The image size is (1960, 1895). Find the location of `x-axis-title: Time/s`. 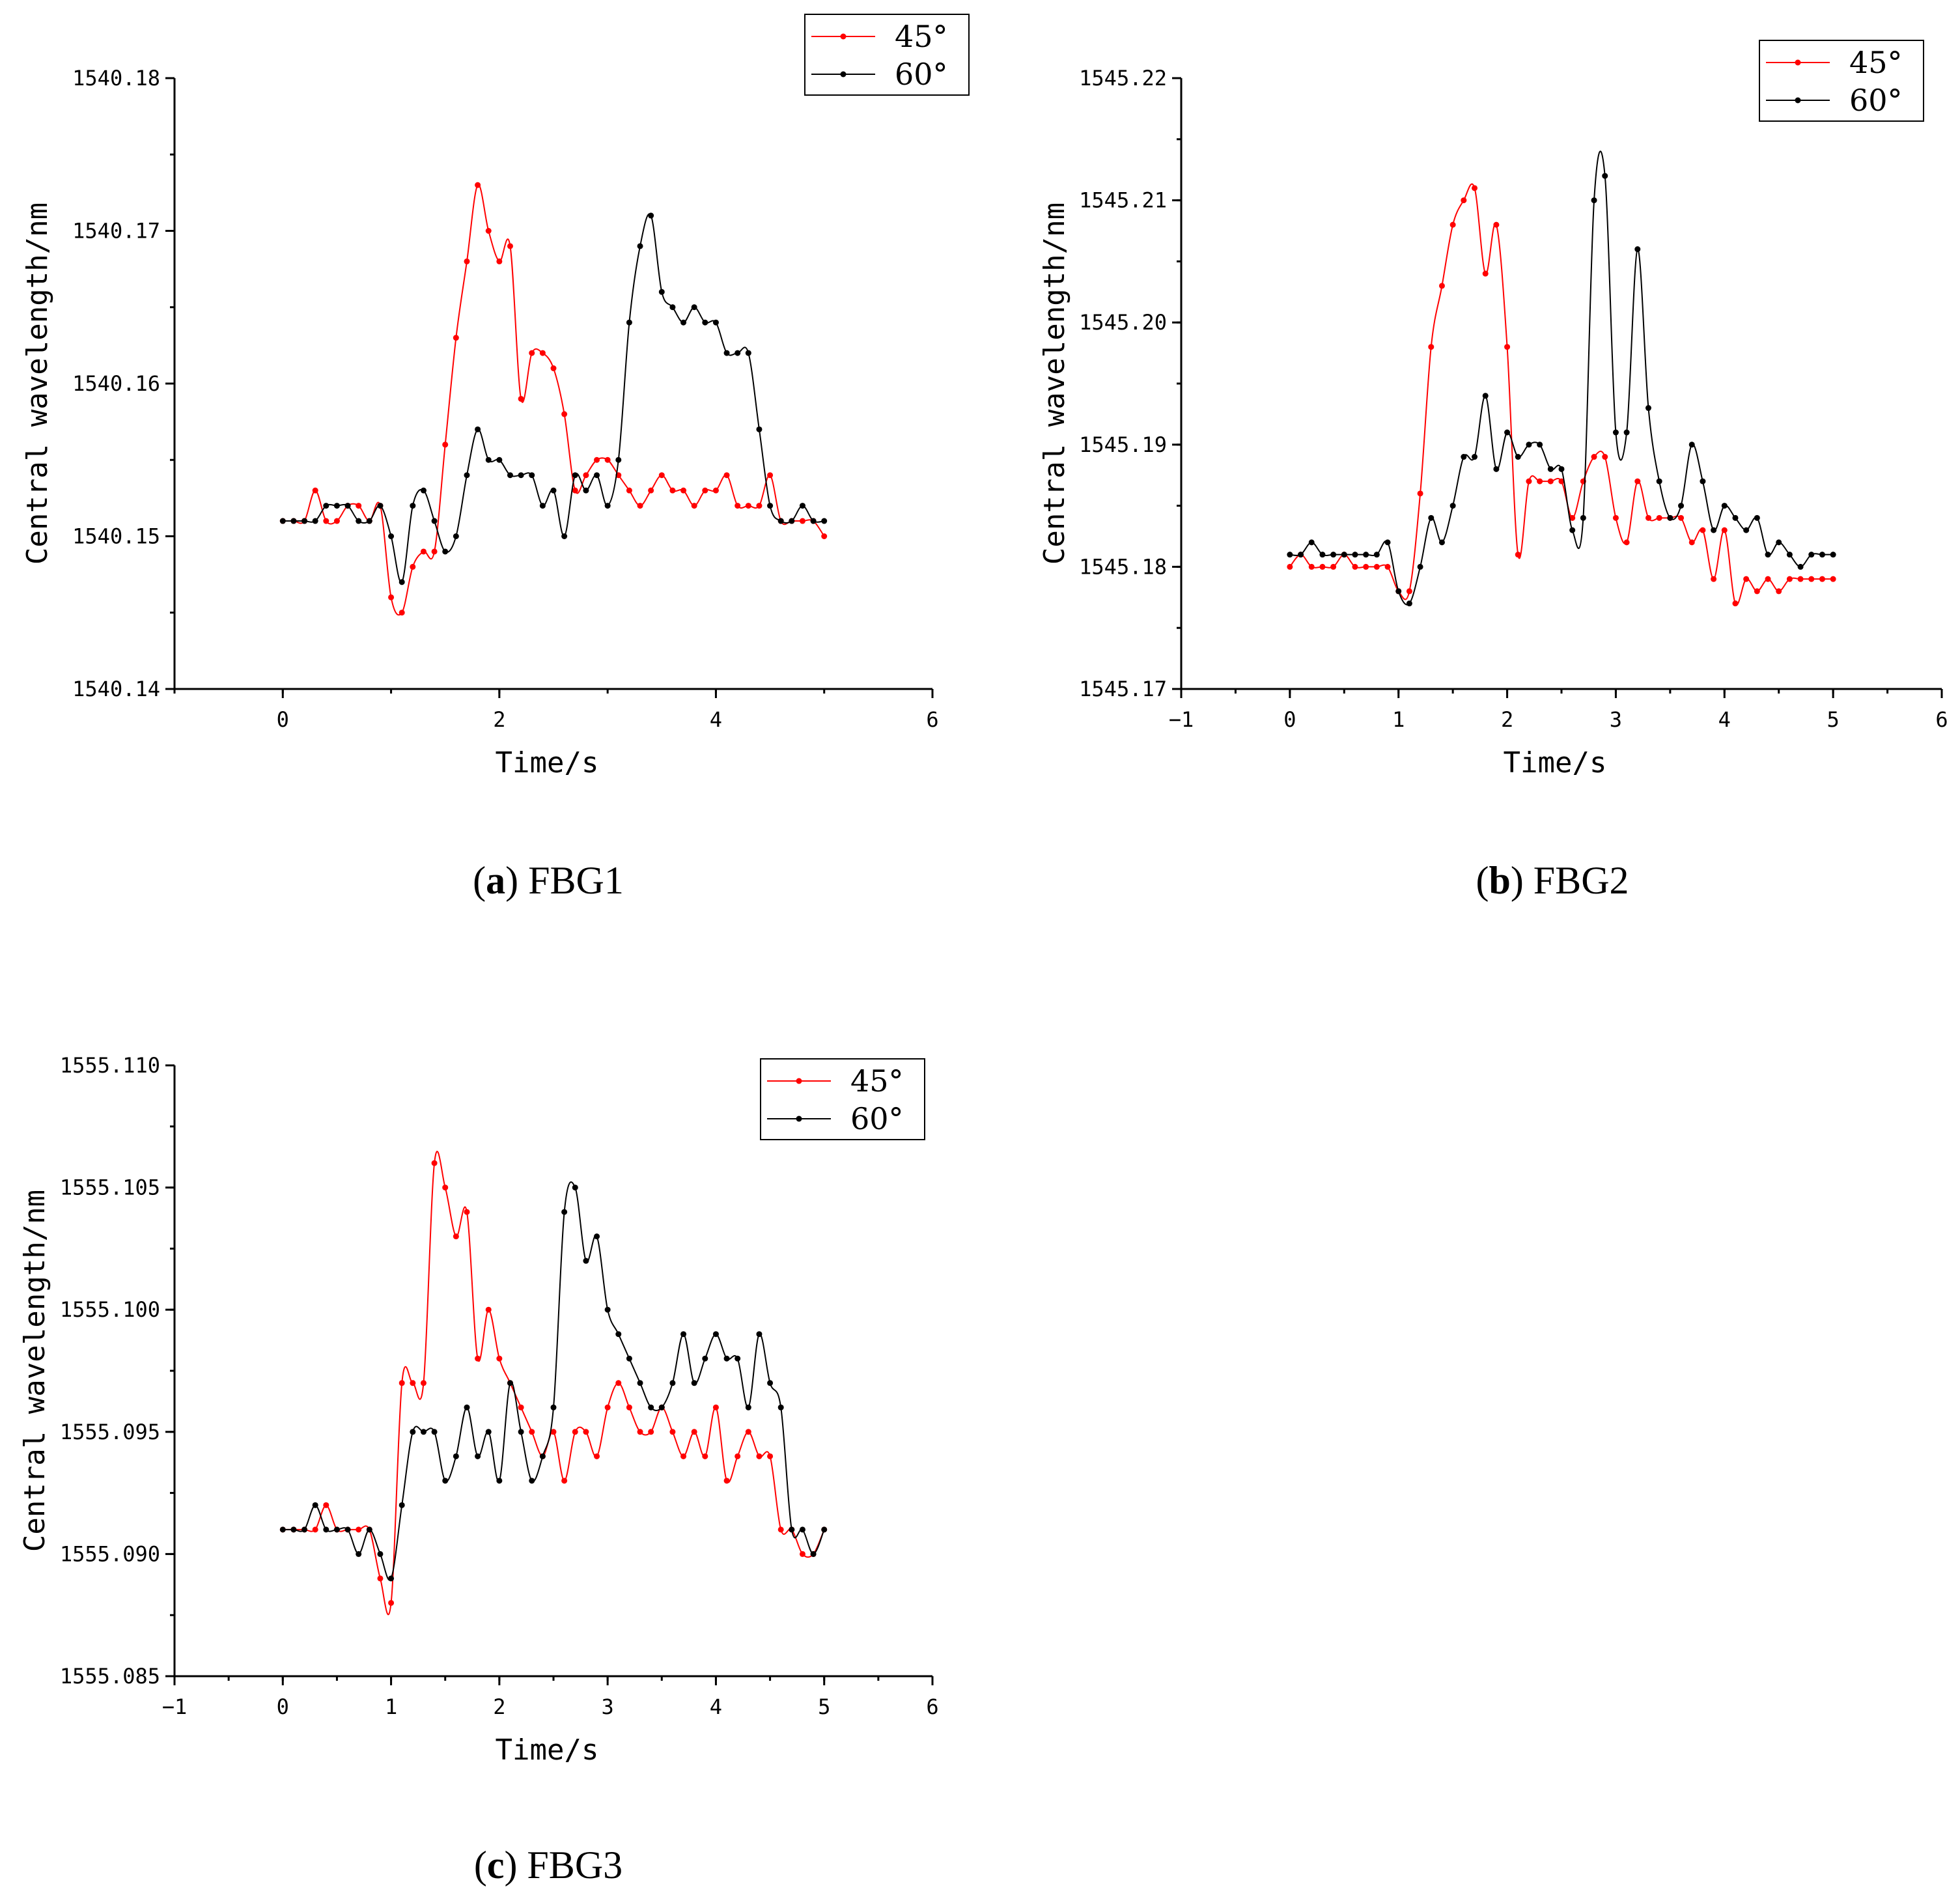

x-axis-title: Time/s is located at coordinates (547, 762).